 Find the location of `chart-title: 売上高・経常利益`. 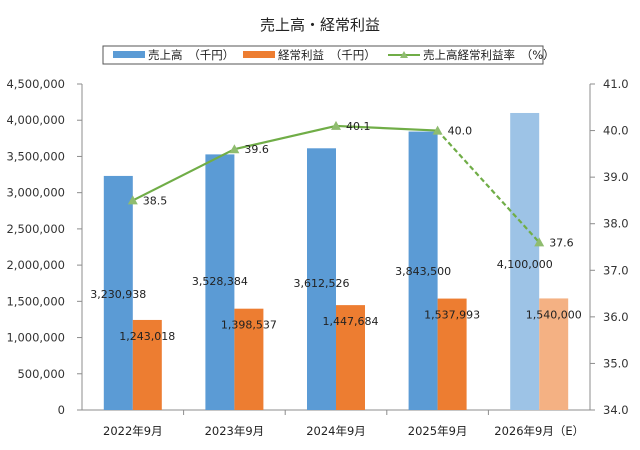

chart-title: 売上高・経常利益 is located at coordinates (320, 25).